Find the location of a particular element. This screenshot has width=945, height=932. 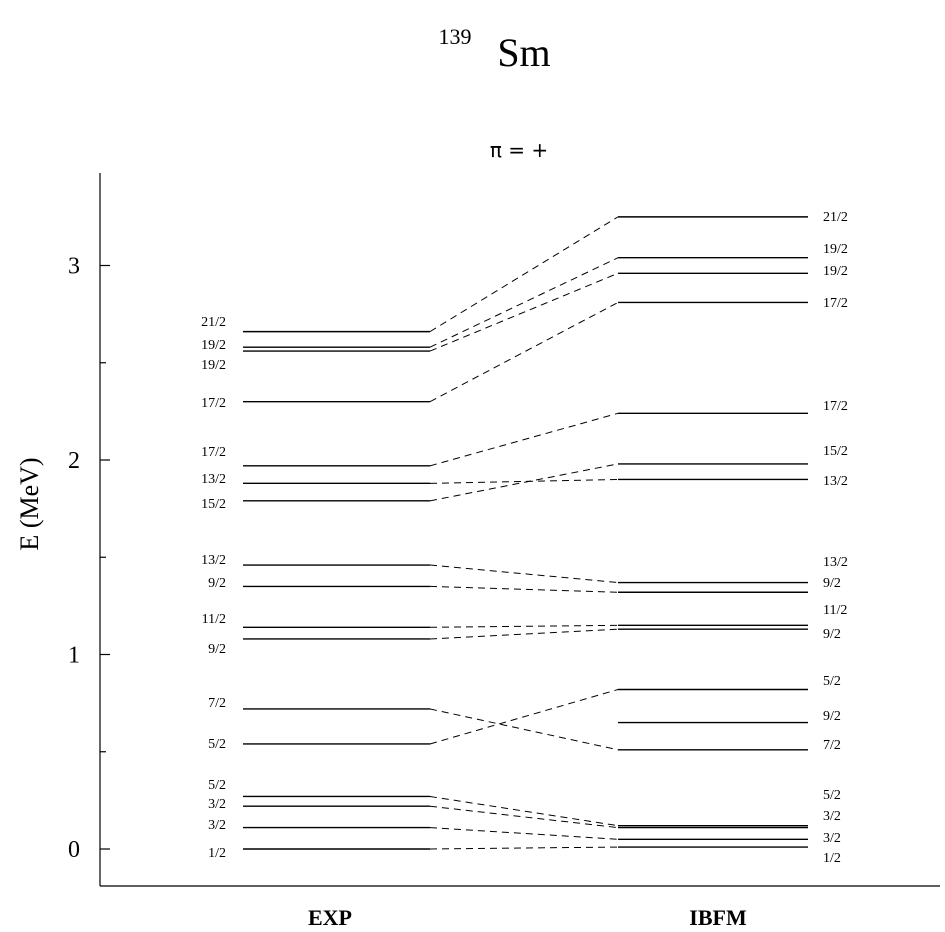

y-tick-label: 0 is located at coordinates (74, 850).